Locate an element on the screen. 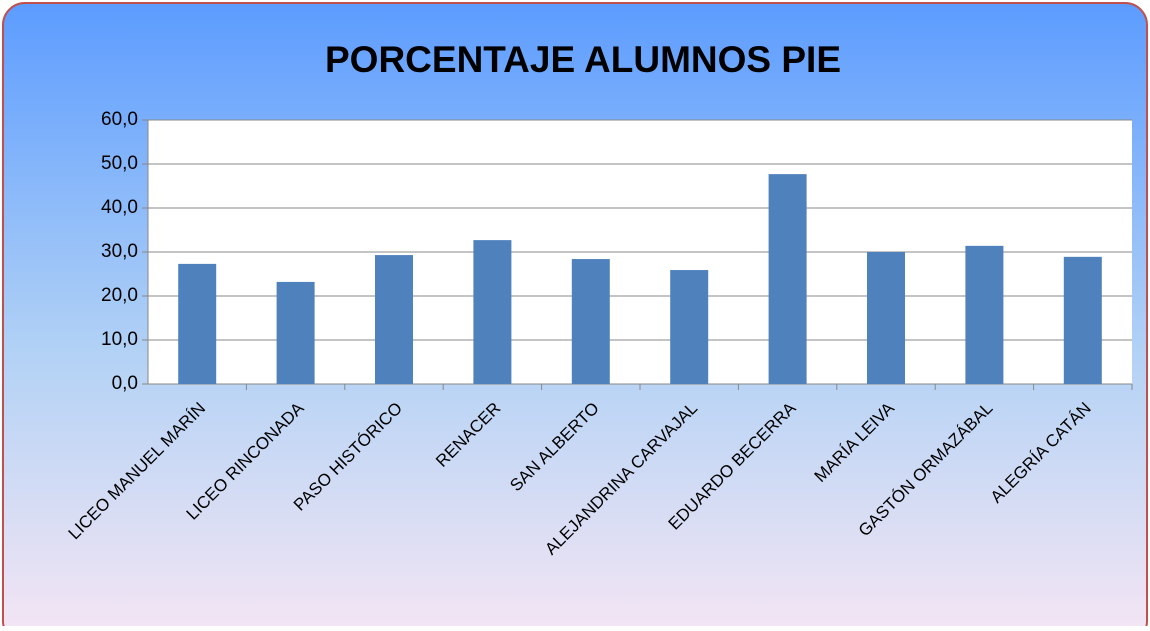 The height and width of the screenshot is (631, 1150). chart-title: PORCENTAJE ALUMNOS PIE is located at coordinates (583, 59).